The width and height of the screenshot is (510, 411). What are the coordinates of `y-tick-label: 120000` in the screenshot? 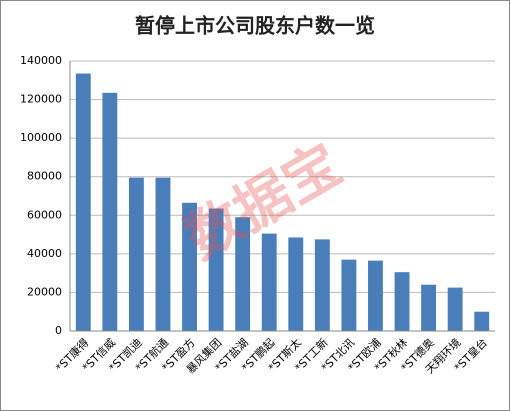 It's located at (41, 99).